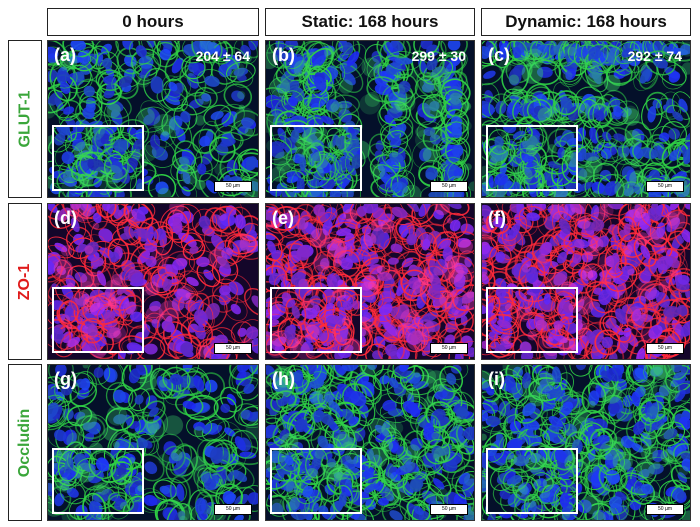 This screenshot has height=527, width=700. Describe the element at coordinates (586, 442) in the screenshot. I see `micrograph-panel: (i) 50 µm` at that location.